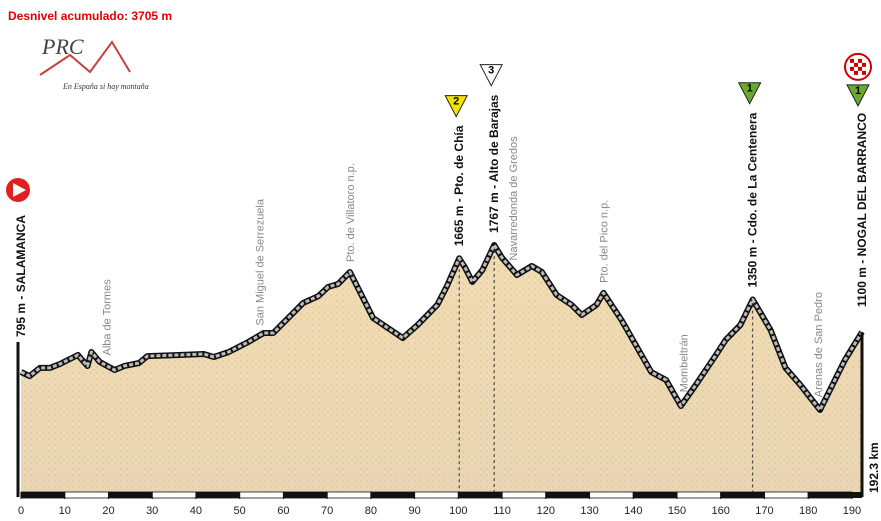 Image resolution: width=881 pixels, height=521 pixels. What do you see at coordinates (351, 212) in the screenshot?
I see `place-label: Pto. de Villatoro n.p.` at bounding box center [351, 212].